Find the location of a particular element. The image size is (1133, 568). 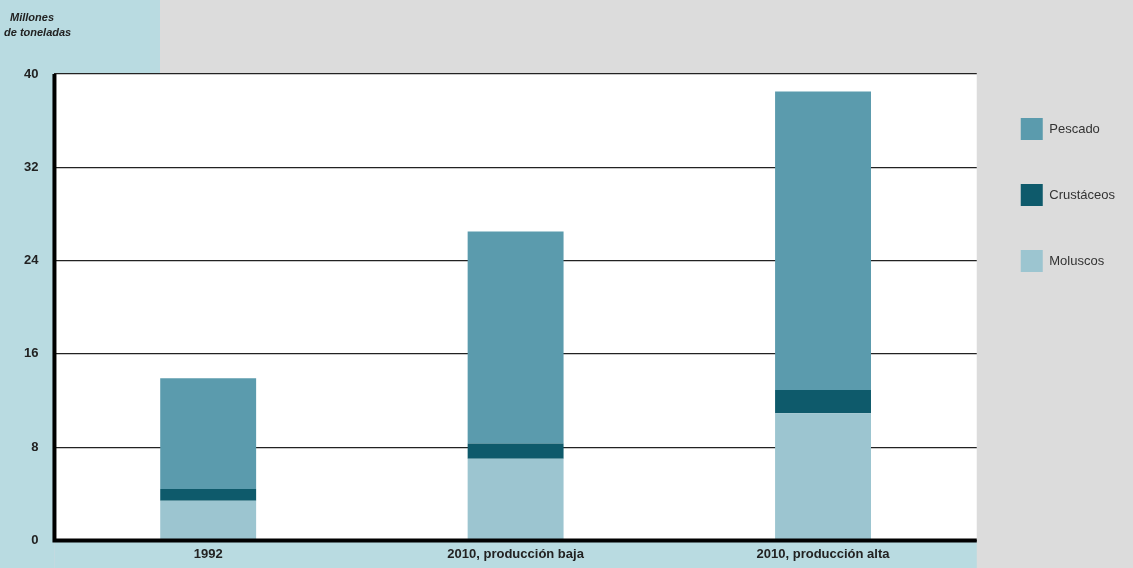

x-tick-label: 1992 is located at coordinates (208, 553).